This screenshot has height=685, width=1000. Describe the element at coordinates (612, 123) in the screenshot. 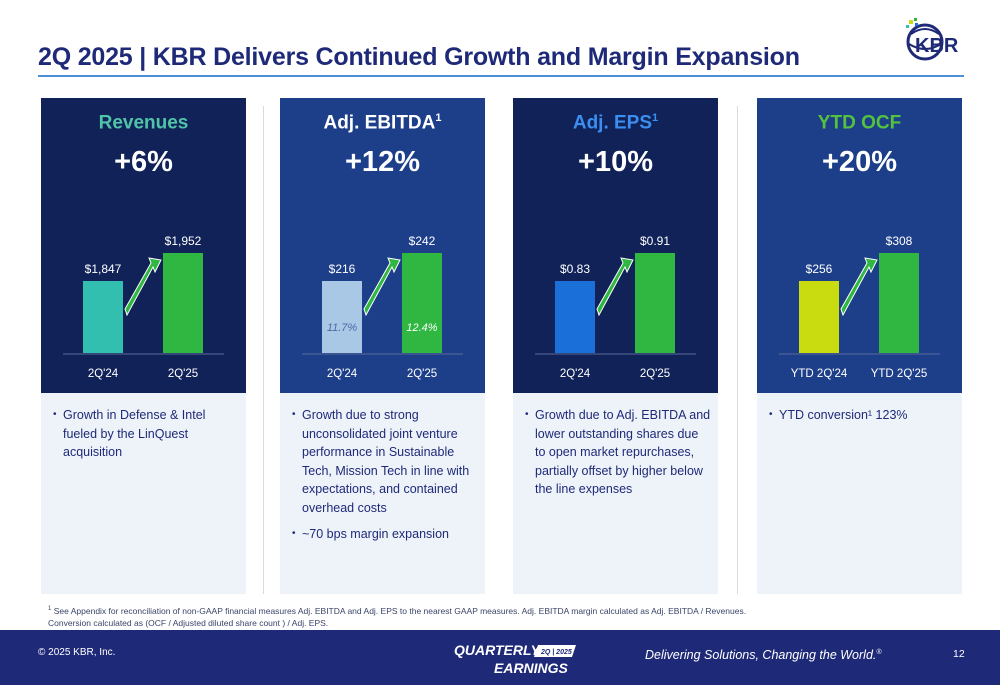

I see `card-heading-text: Adj. EPS` at that location.